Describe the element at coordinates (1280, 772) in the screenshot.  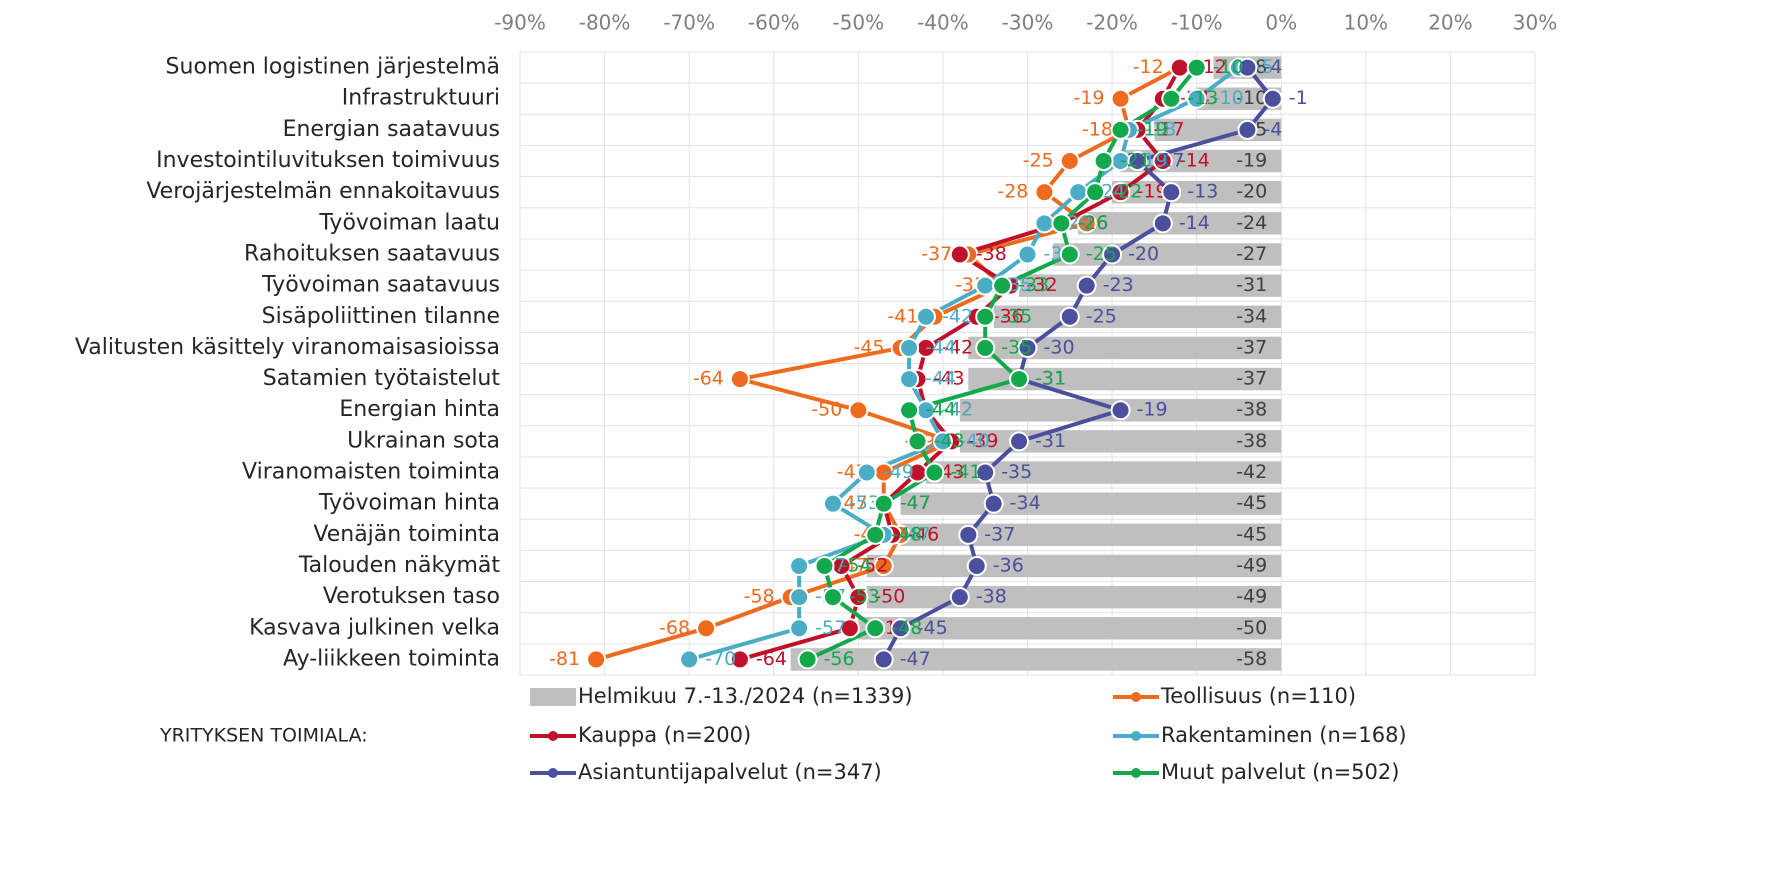
I see `legend-label: Muut palvelut (n=502)` at that location.